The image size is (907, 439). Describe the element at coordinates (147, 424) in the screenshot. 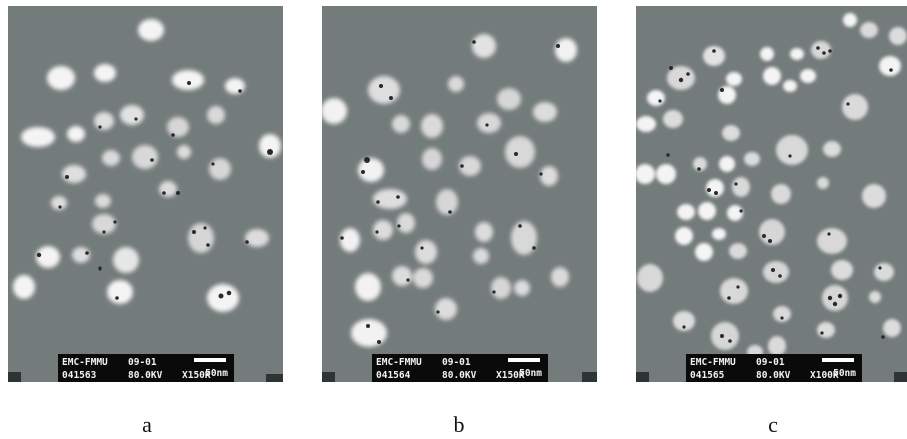

I see `panel-label-a: a` at that location.